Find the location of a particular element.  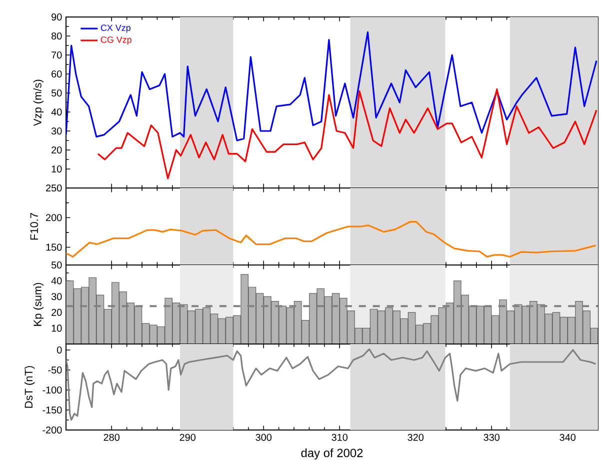

y-tick-label: 90 is located at coordinates (57, 17).